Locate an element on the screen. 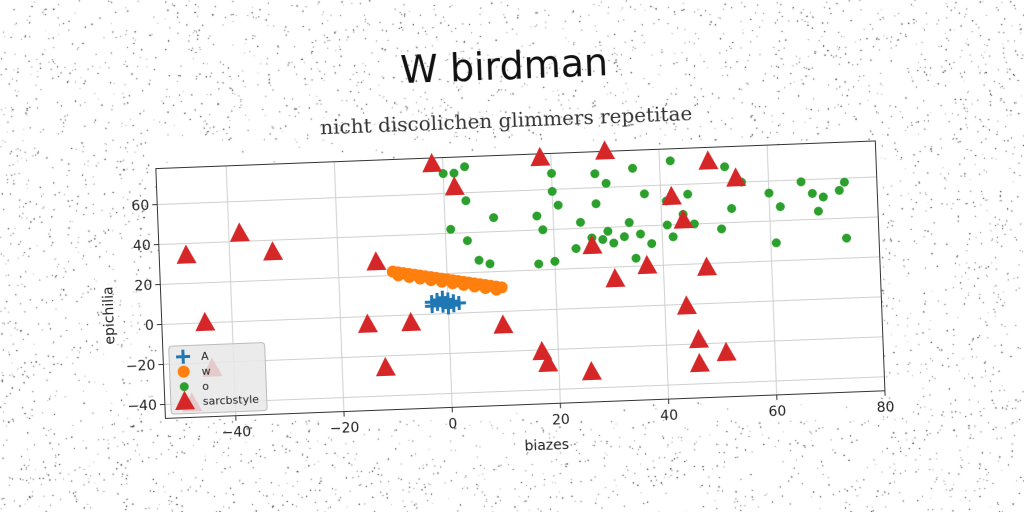 This screenshot has height=531, width=1024. x-tick-label: 40 is located at coordinates (669, 416).